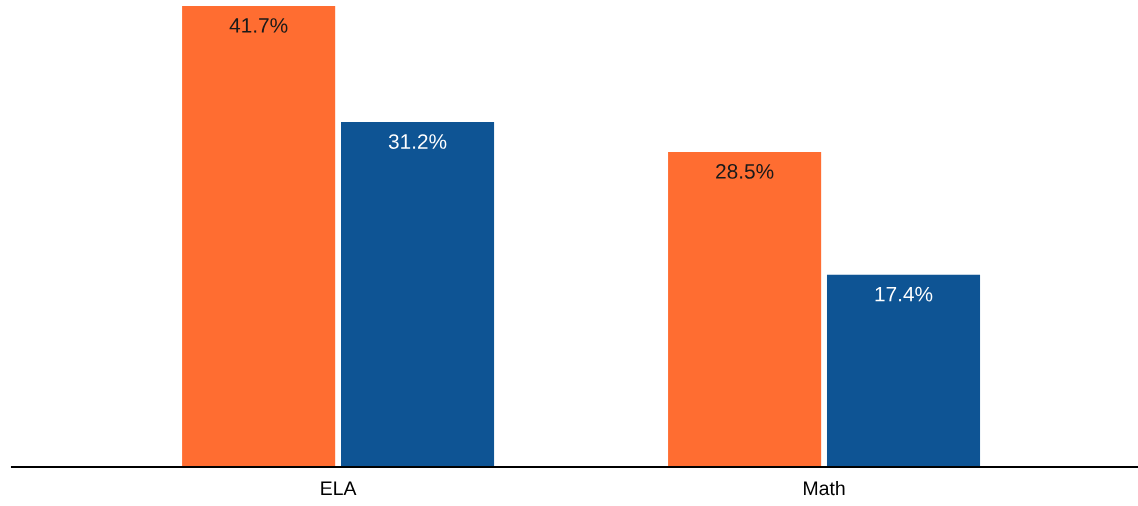 The image size is (1138, 506). I want to click on data-label: 41.7%, so click(258, 25).